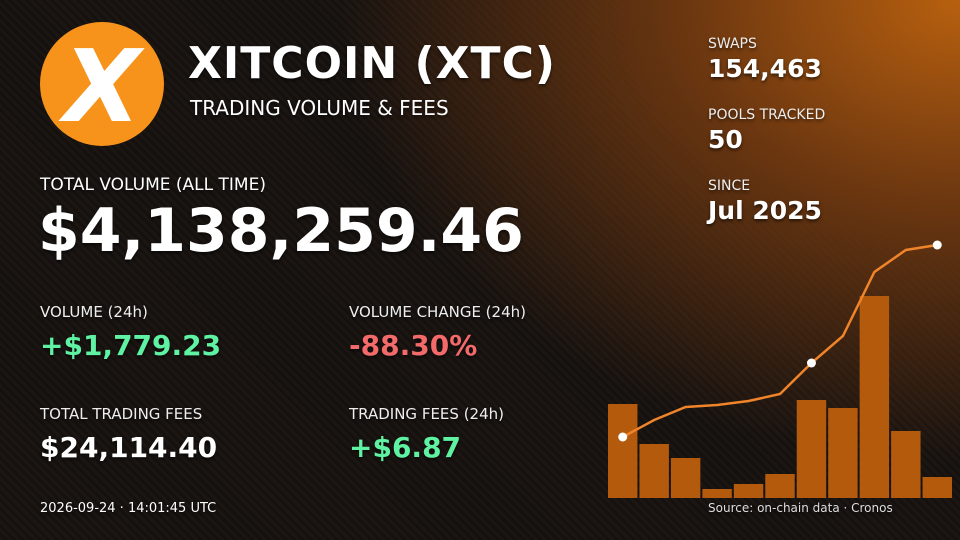  I want to click on line, so click(780, 341).